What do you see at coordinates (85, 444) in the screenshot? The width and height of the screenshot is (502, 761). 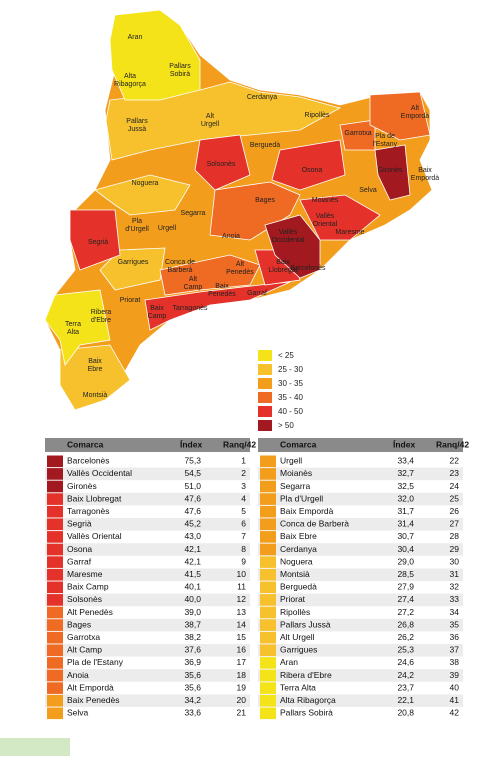 I see `table-header: Comarca` at bounding box center [85, 444].